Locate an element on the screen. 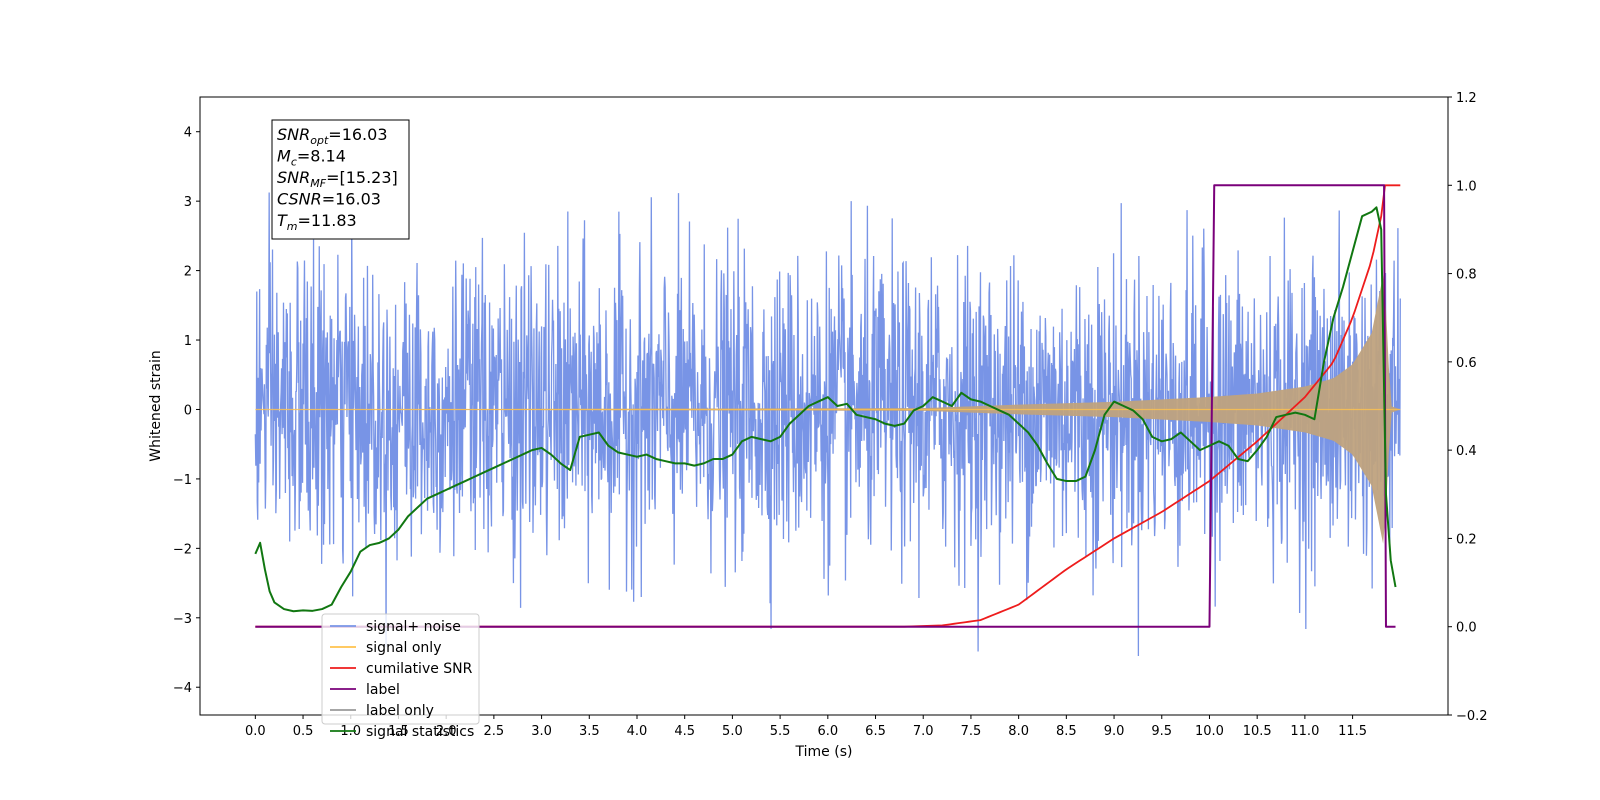  y-right-tick-label: −0.2 is located at coordinates (1472, 716).